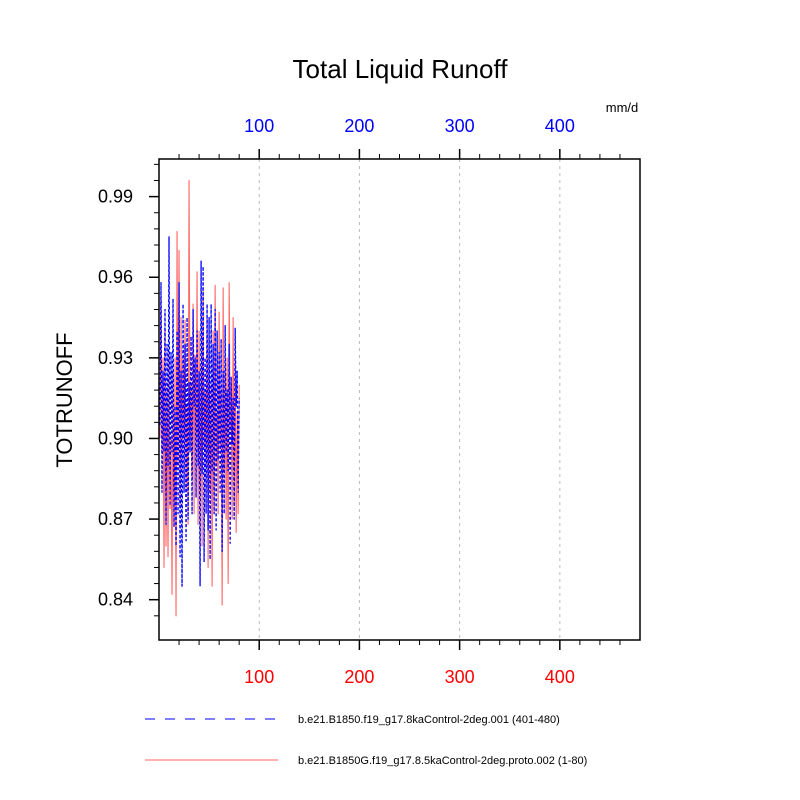  Describe the element at coordinates (560, 126) in the screenshot. I see `top-x-tick-label: 400` at that location.